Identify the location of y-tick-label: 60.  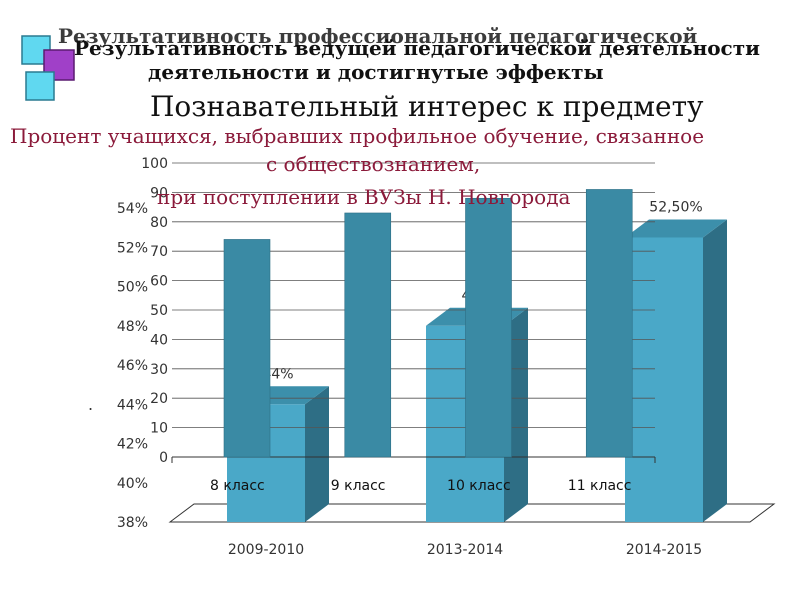
(159, 282).